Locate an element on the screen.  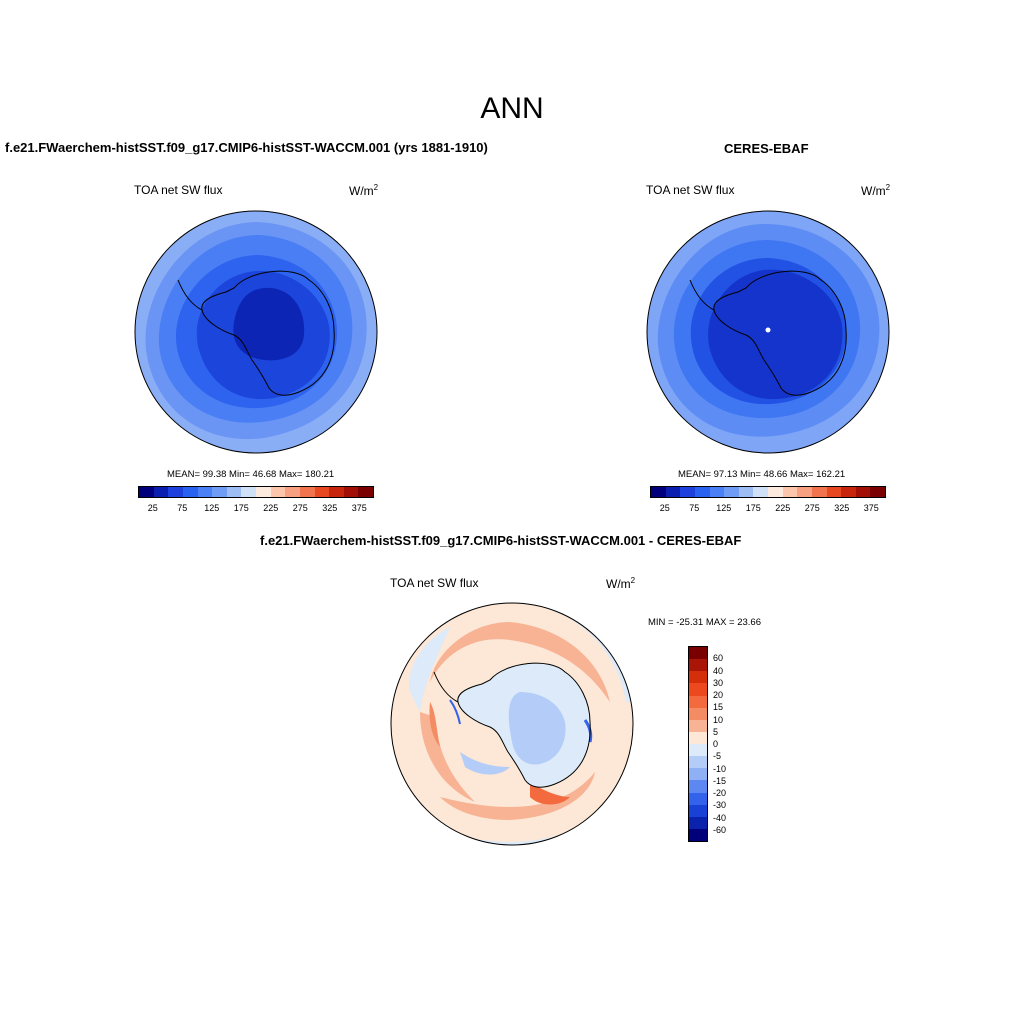
panel3-polar-map is located at coordinates (512, 724).